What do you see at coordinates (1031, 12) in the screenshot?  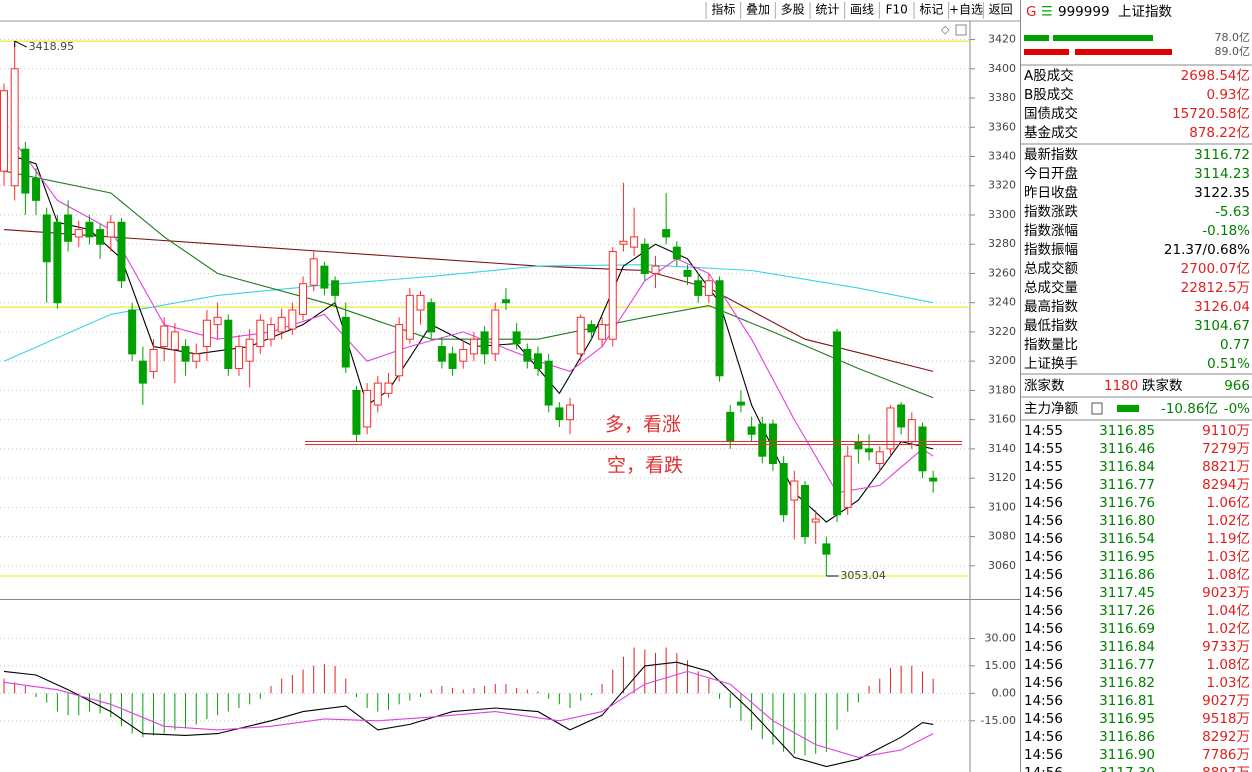 I see `flag: G` at bounding box center [1031, 12].